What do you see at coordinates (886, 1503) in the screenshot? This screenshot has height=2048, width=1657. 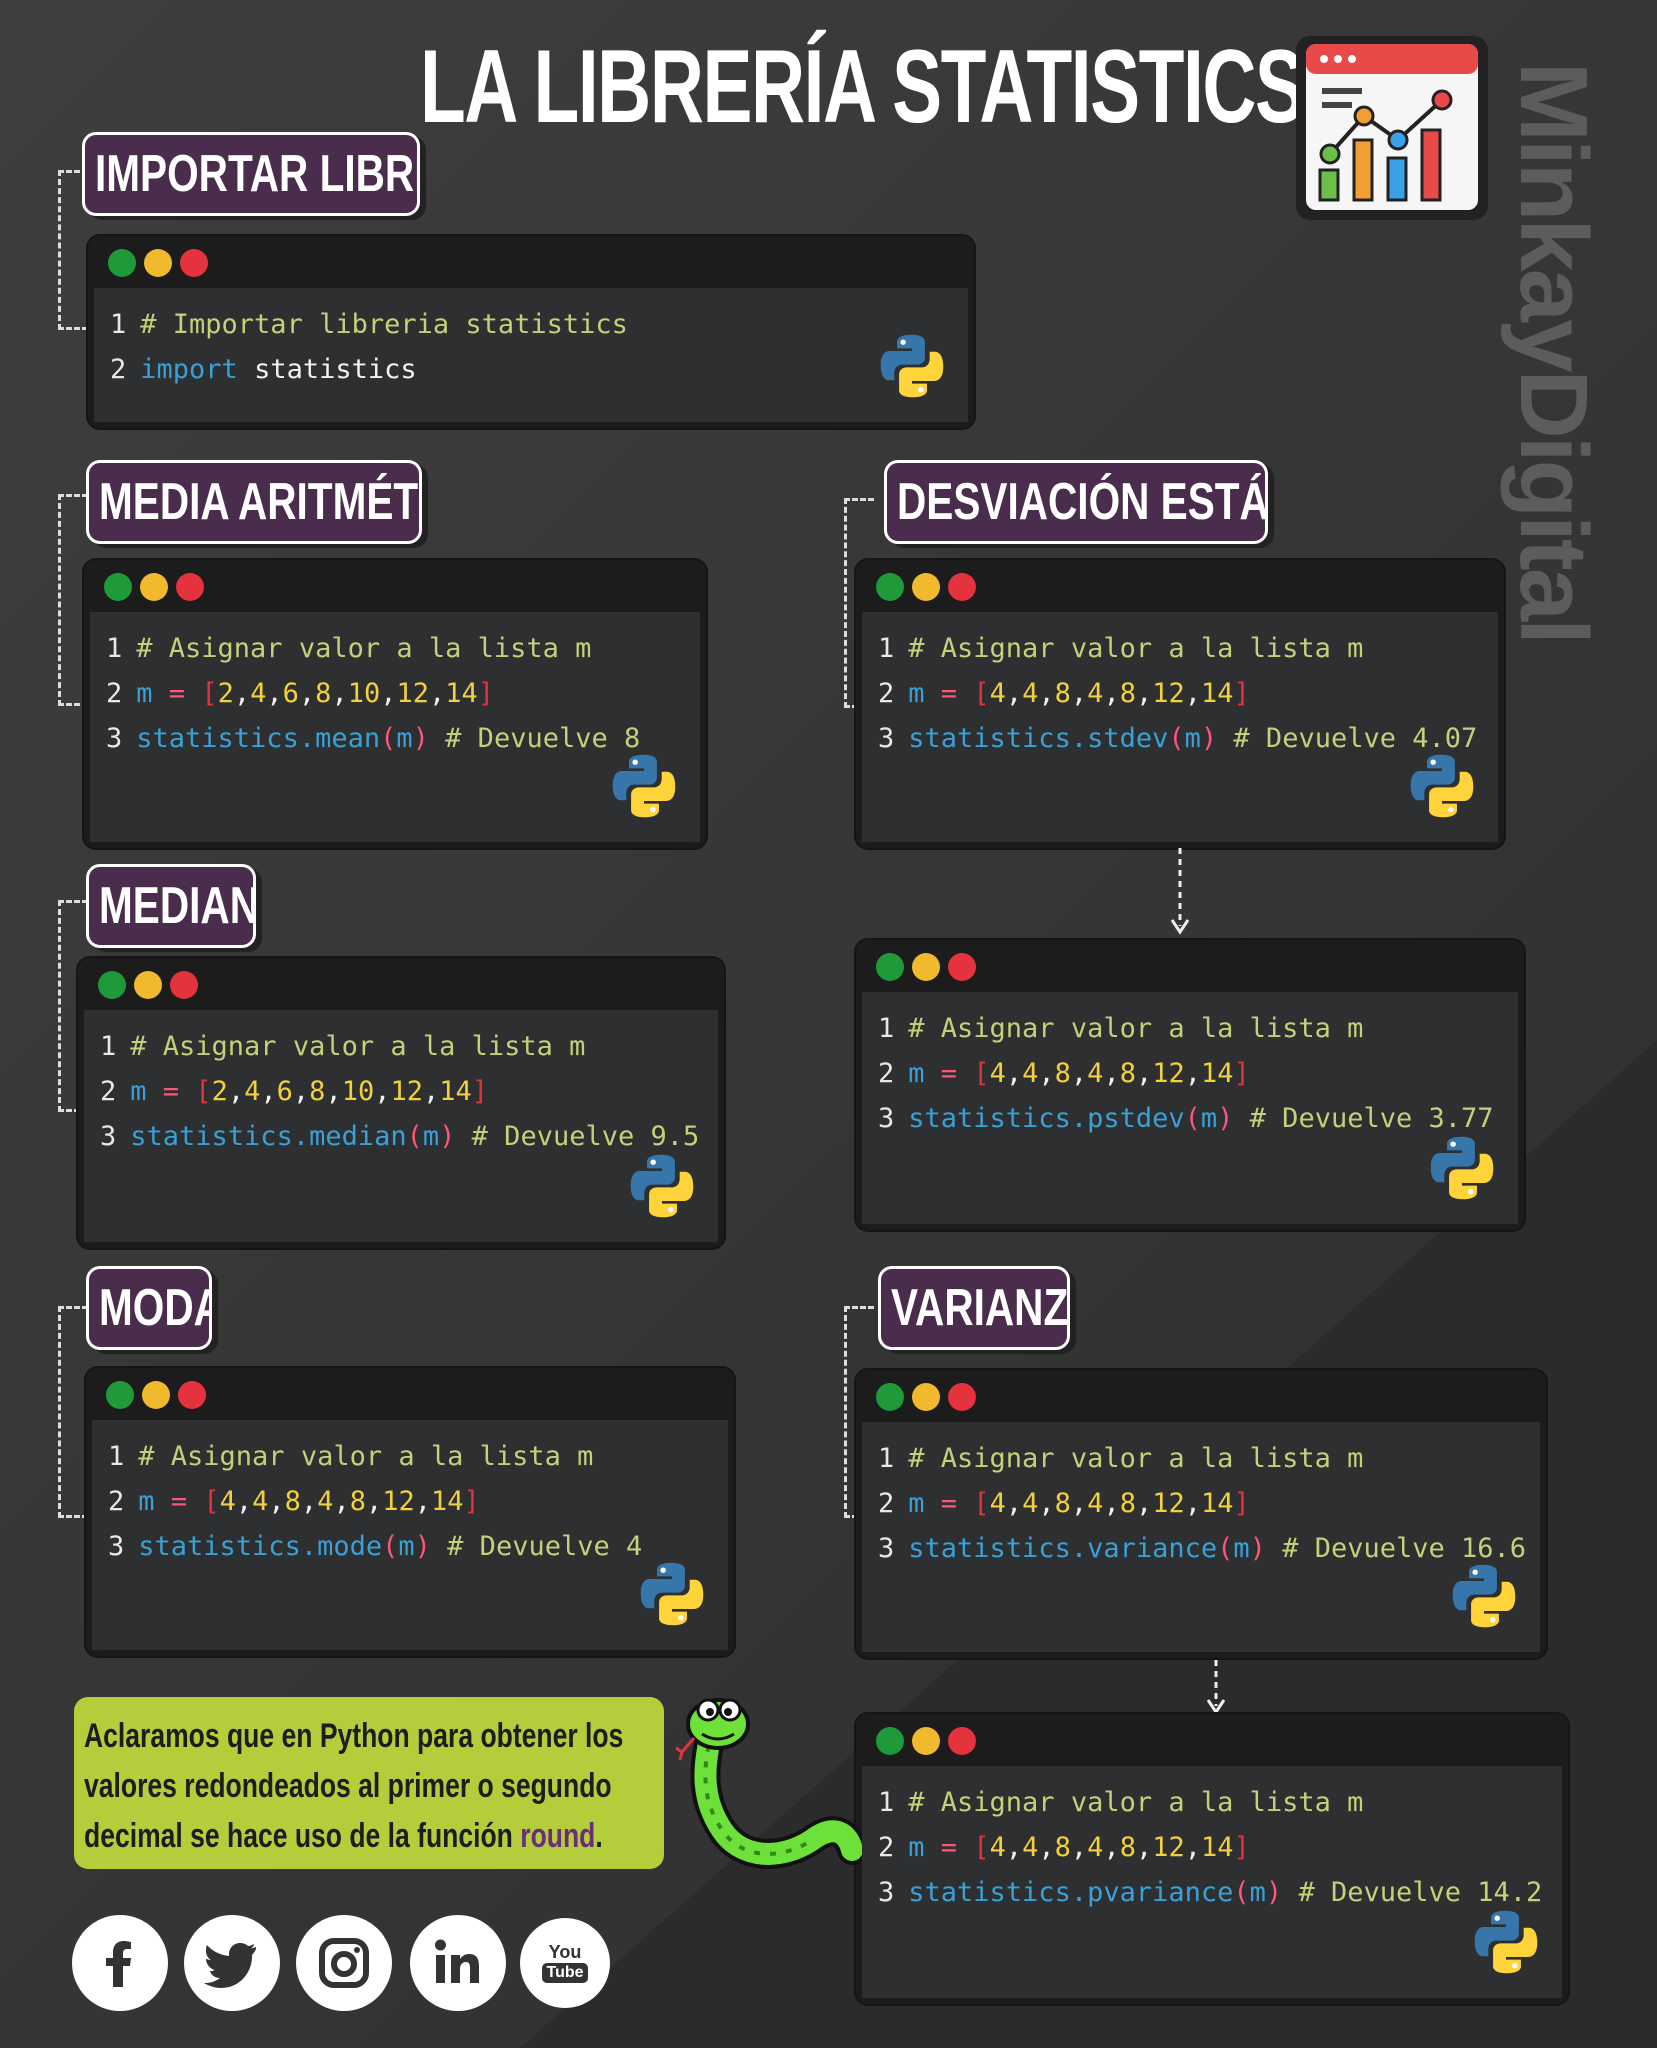 I see `line-number: 2` at bounding box center [886, 1503].